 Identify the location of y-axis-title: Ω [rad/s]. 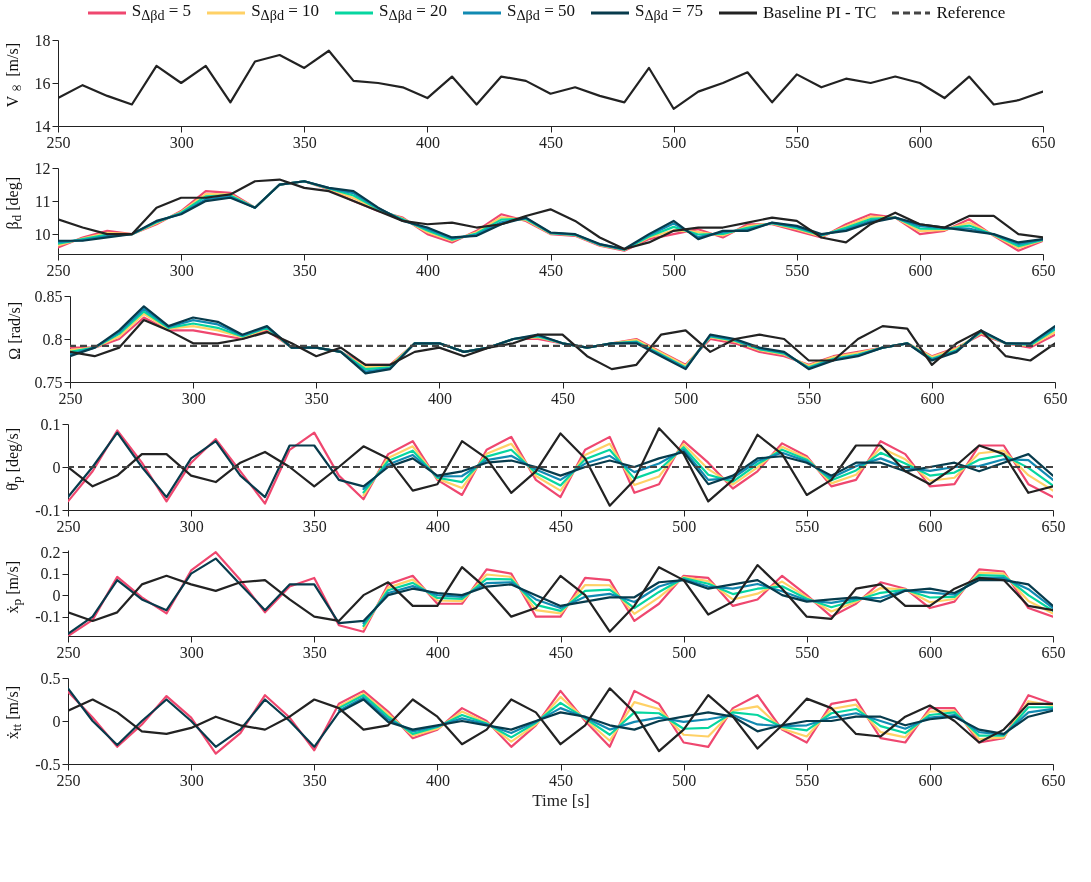
(15, 331).